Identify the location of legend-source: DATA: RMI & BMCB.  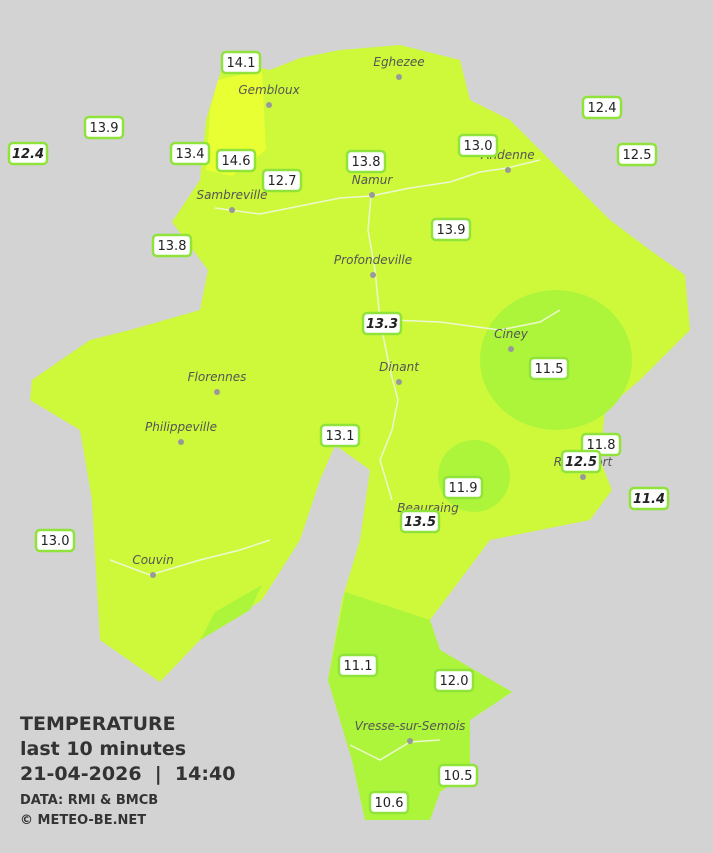
(89, 800).